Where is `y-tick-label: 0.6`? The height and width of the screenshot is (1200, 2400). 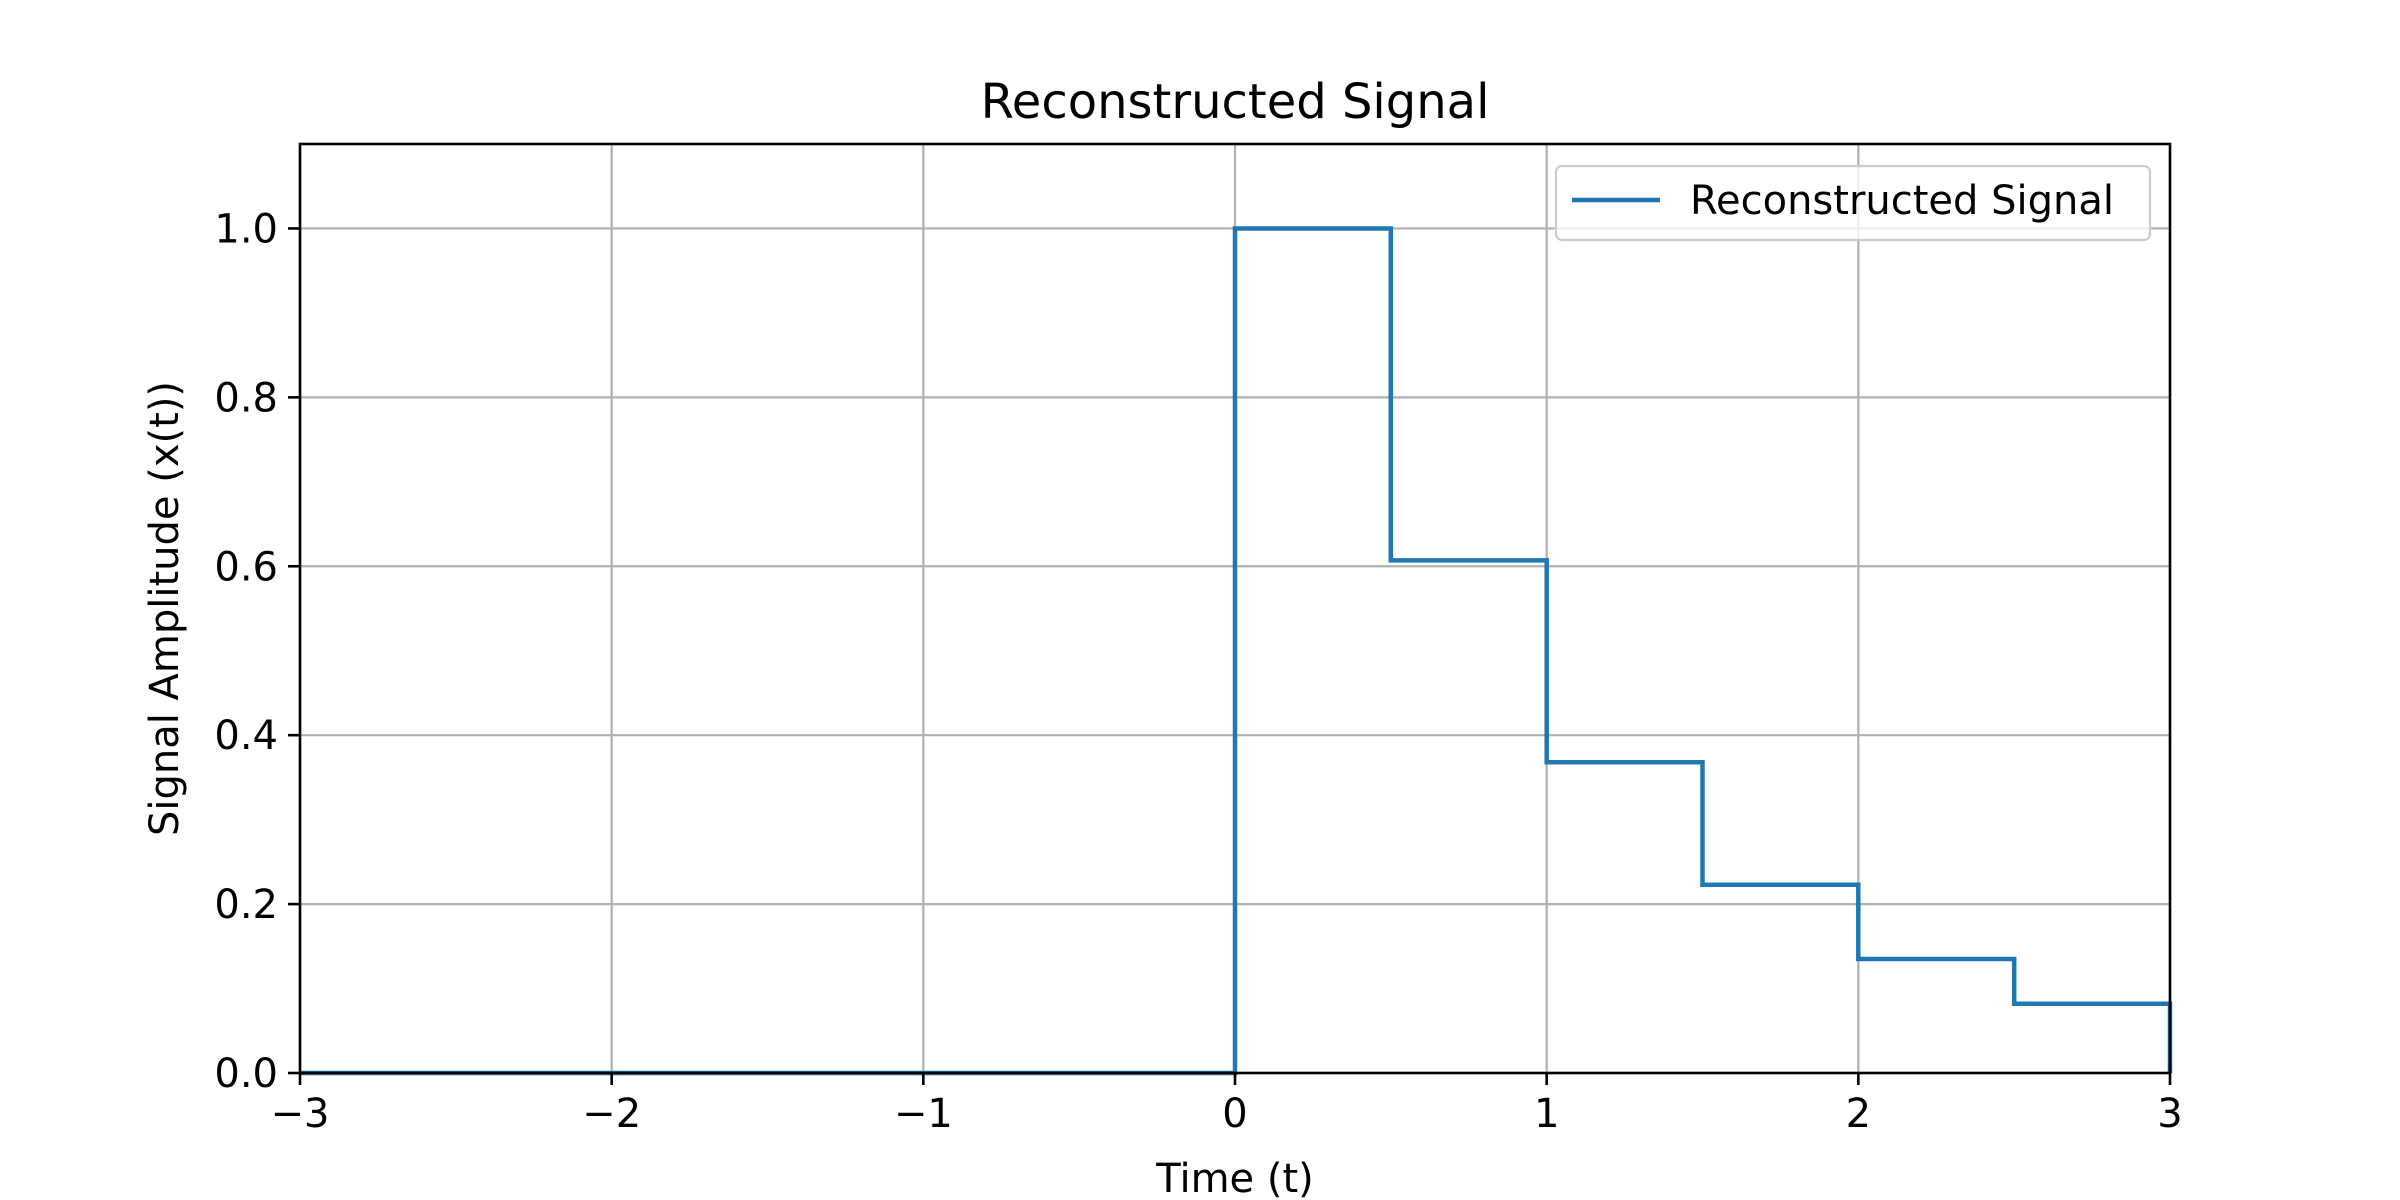
y-tick-label: 0.6 is located at coordinates (246, 567).